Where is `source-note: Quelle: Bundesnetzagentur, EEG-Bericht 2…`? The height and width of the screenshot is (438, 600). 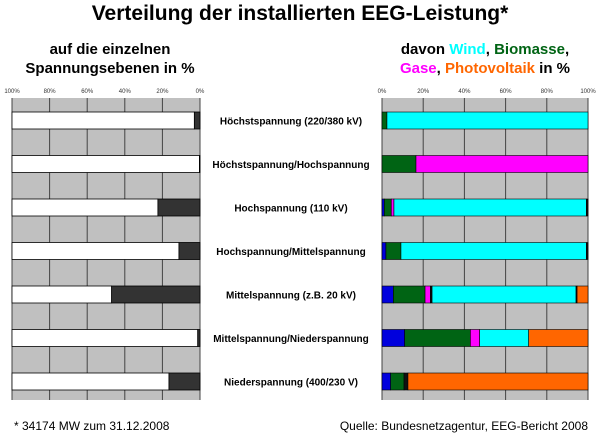
source-note: Quelle: Bundesnetzagentur, EEG-Bericht 2… is located at coordinates (463, 426).